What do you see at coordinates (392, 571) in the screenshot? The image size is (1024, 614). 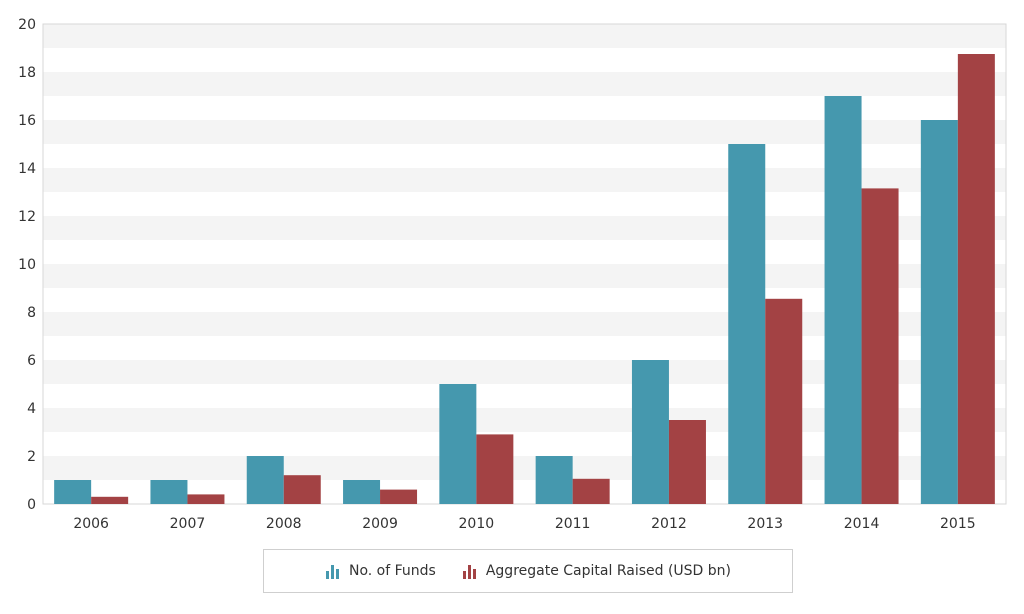 I see `legend-label: No. of Funds` at bounding box center [392, 571].